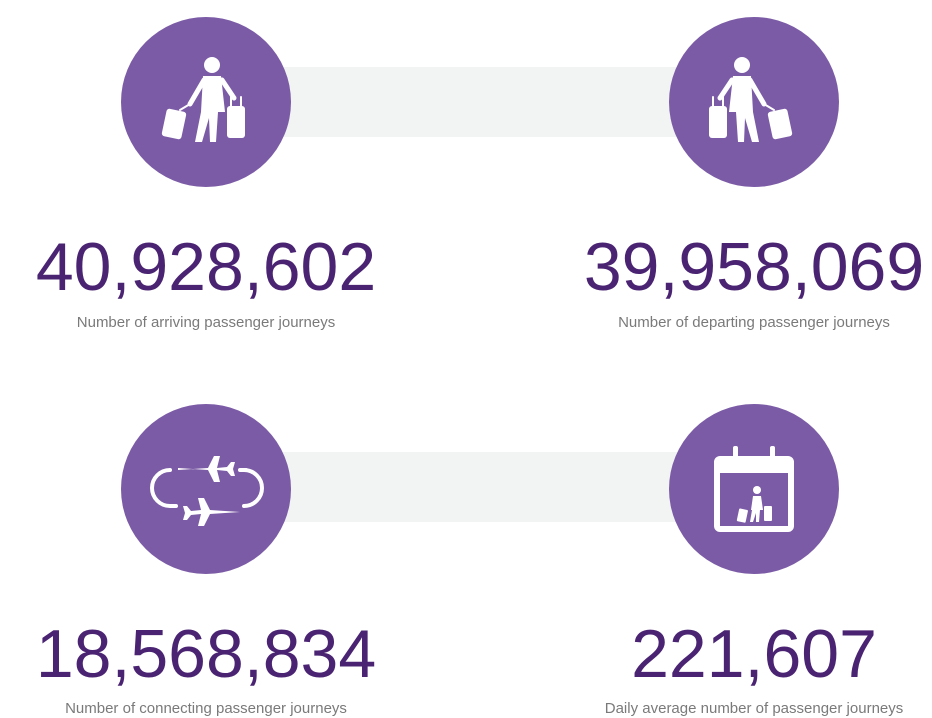 Image resolution: width=932 pixels, height=718 pixels. Describe the element at coordinates (754, 267) in the screenshot. I see `stat-value: 39,958,069` at that location.